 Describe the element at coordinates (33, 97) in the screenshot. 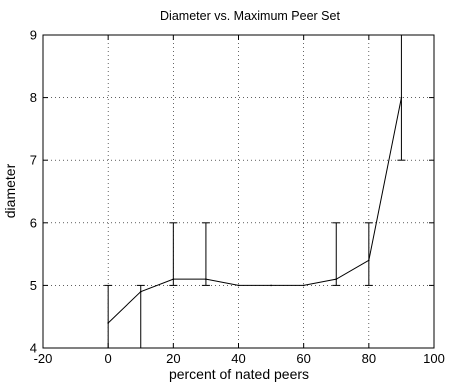

I see `y-tick-label: 8` at that location.